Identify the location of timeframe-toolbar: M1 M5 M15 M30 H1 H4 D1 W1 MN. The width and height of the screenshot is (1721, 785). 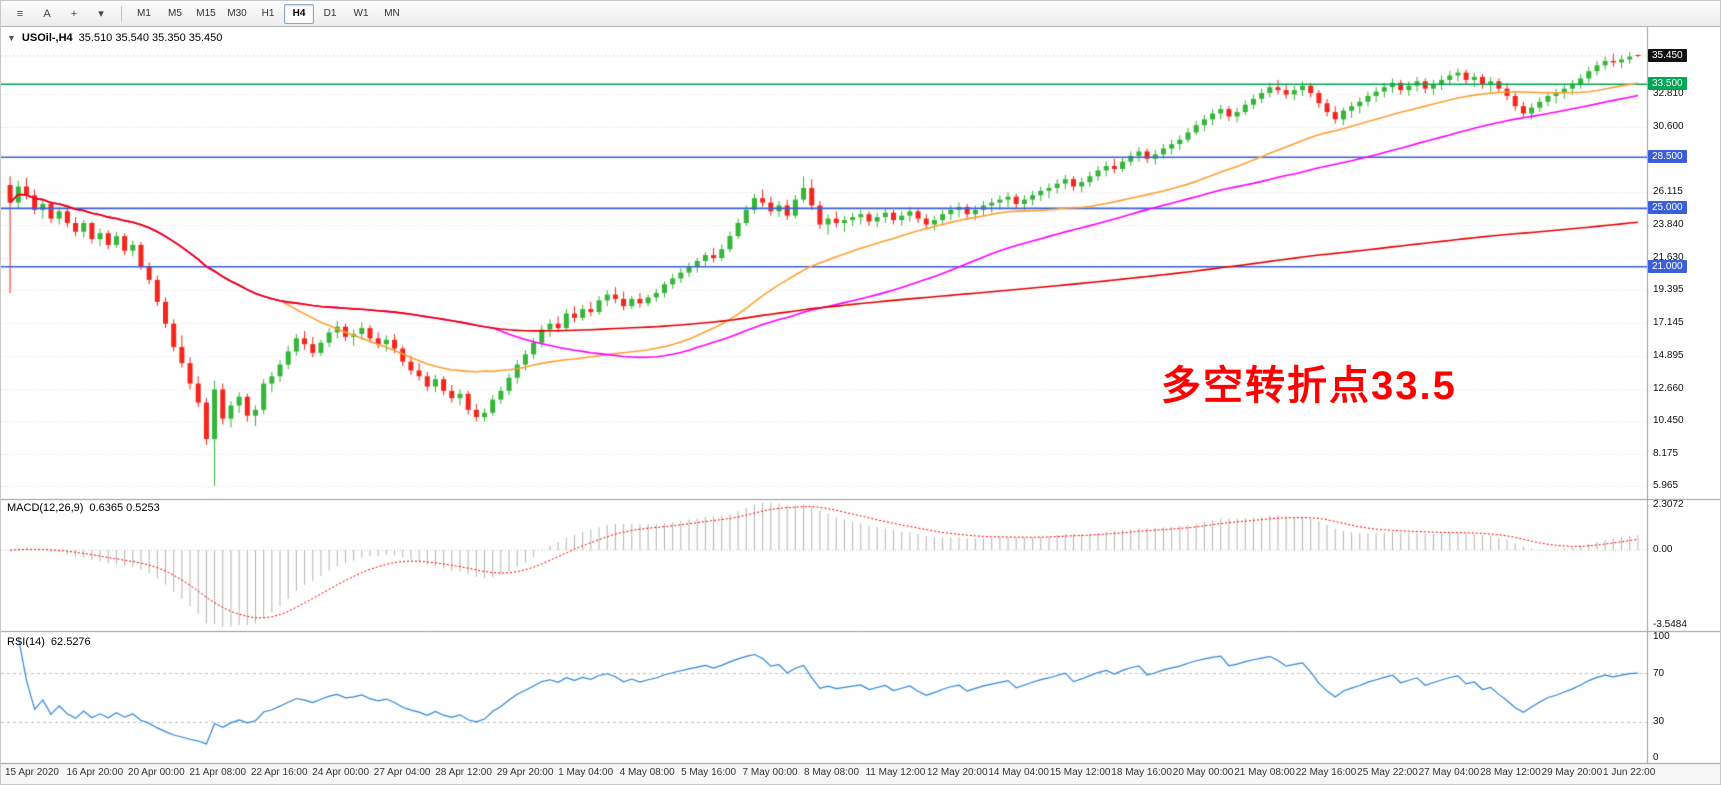
(268, 13).